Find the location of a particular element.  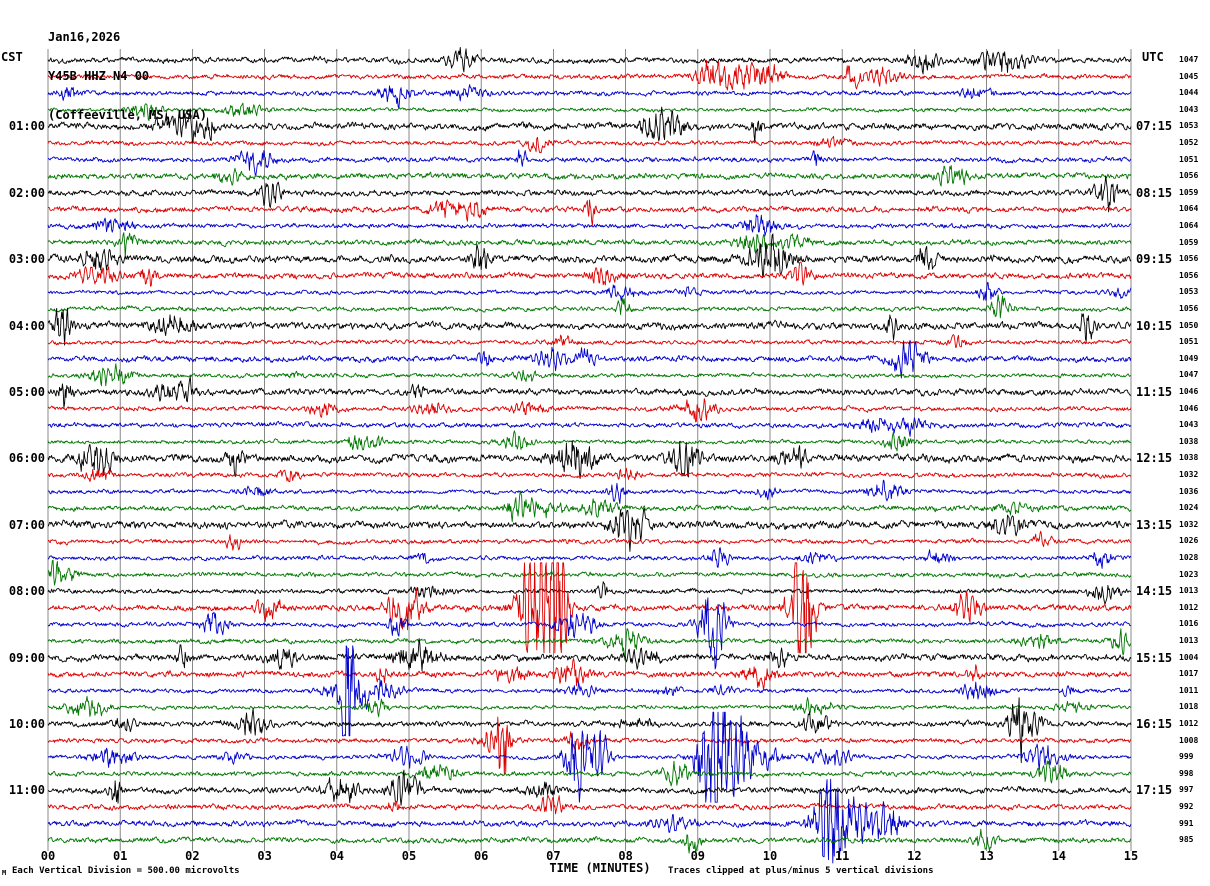

trace-offset-value: 1044 is located at coordinates (1189, 93).